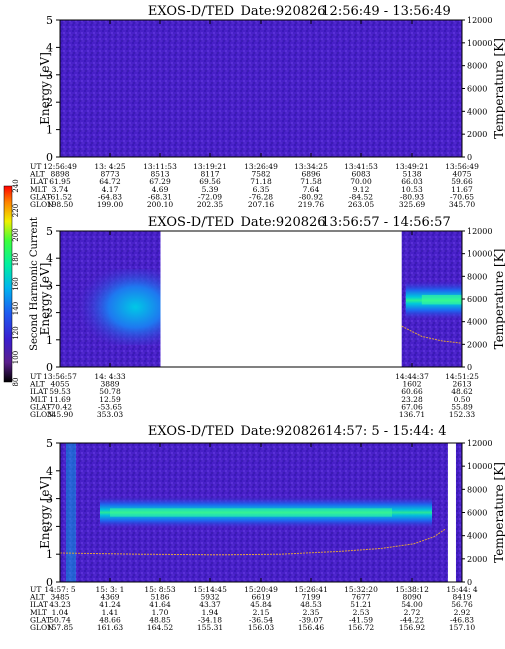  What do you see at coordinates (109, 597) in the screenshot?
I see `table-cell: 4369` at bounding box center [109, 597].